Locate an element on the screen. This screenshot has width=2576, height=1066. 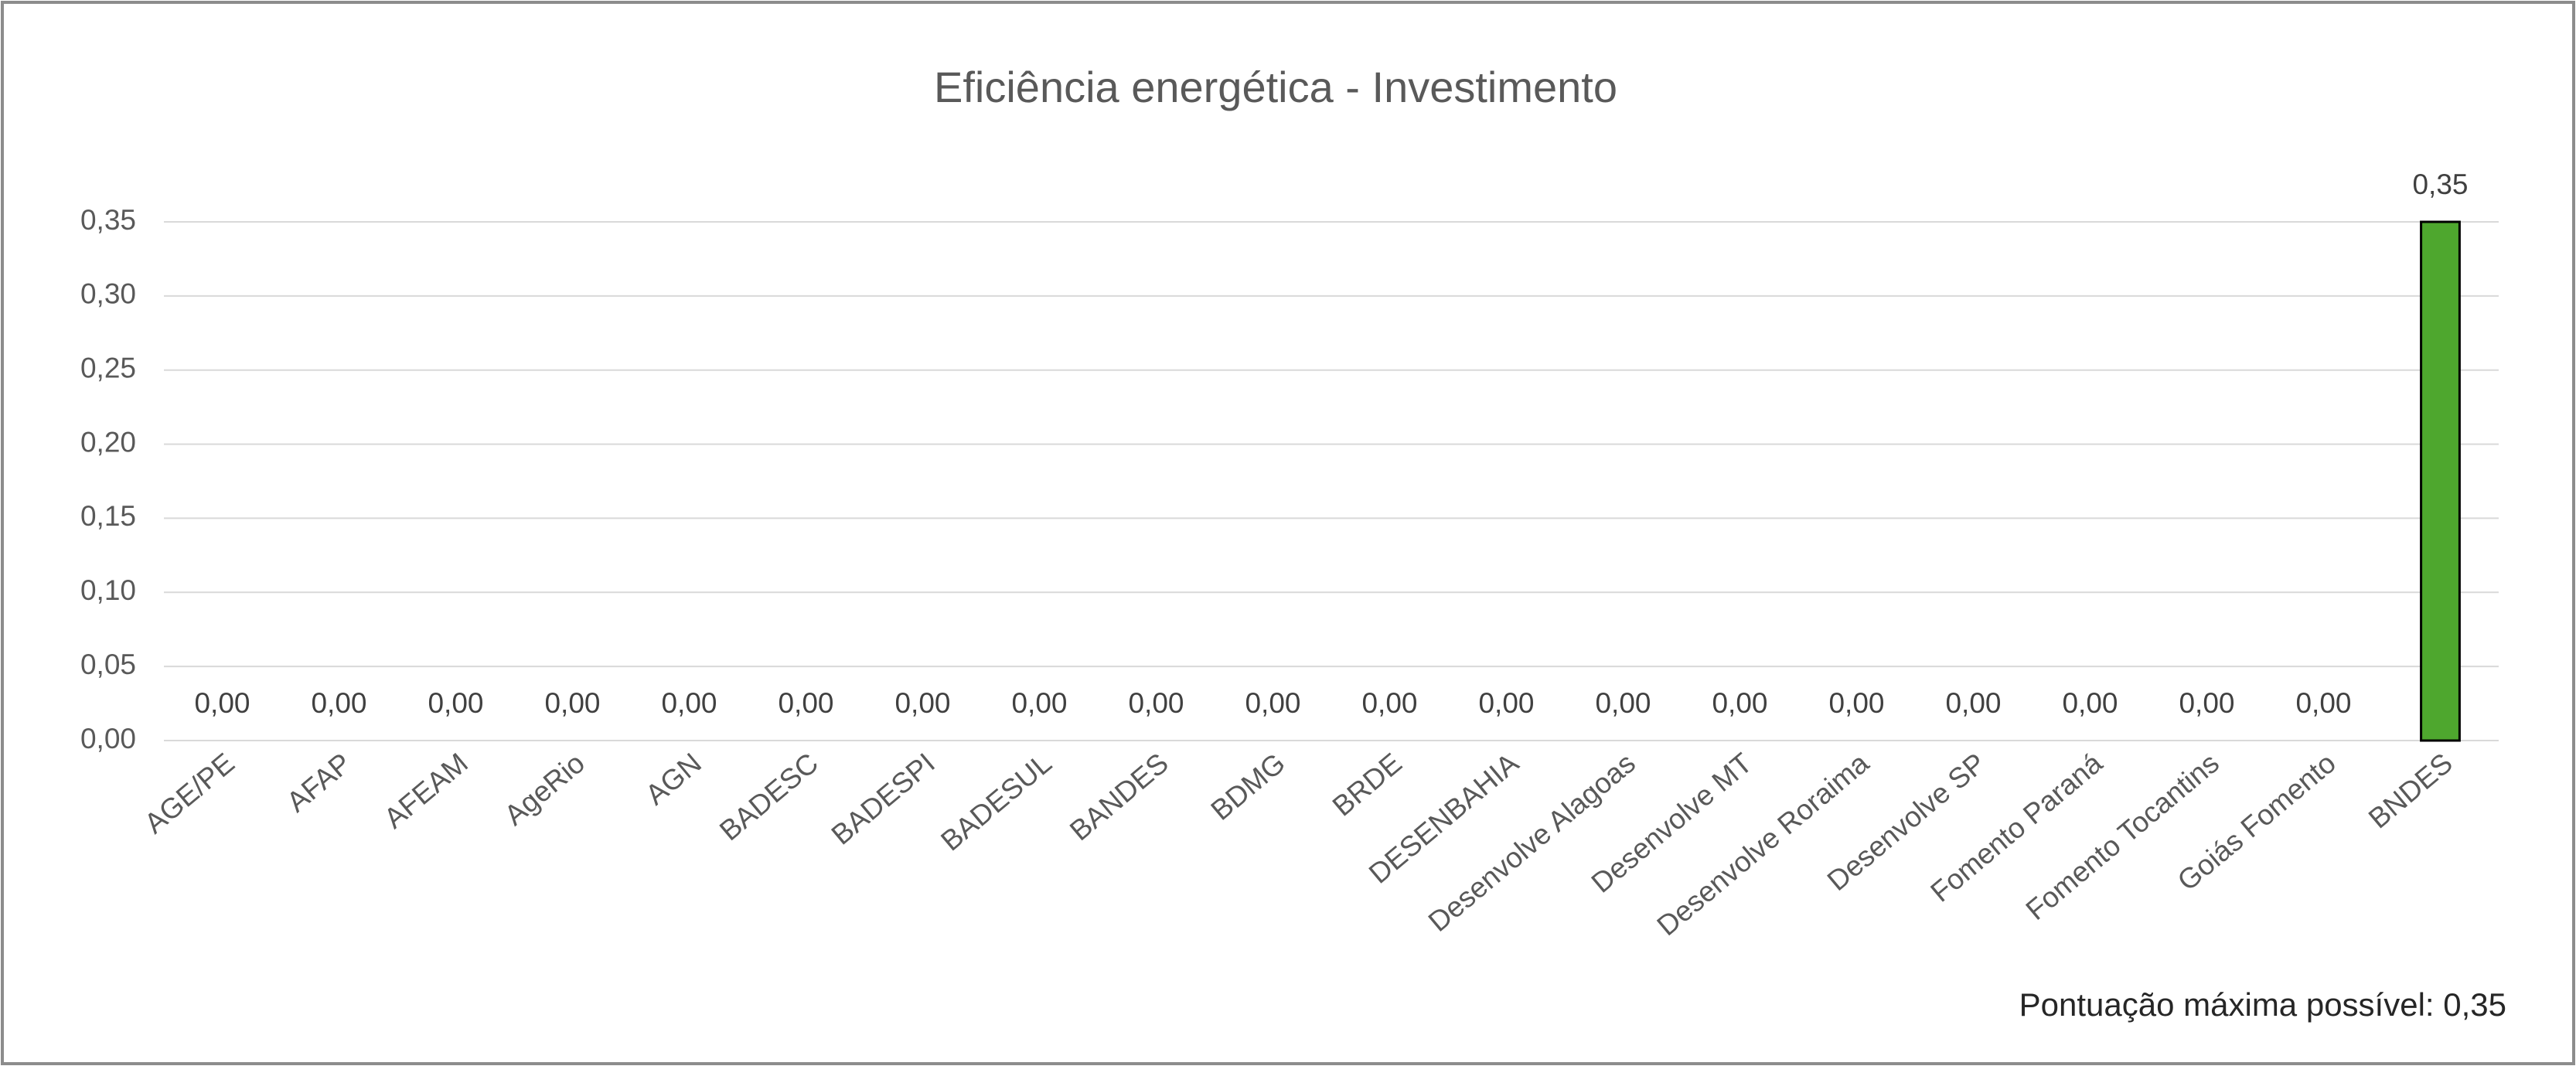
y-tick-label: 0,35 is located at coordinates (108, 220).